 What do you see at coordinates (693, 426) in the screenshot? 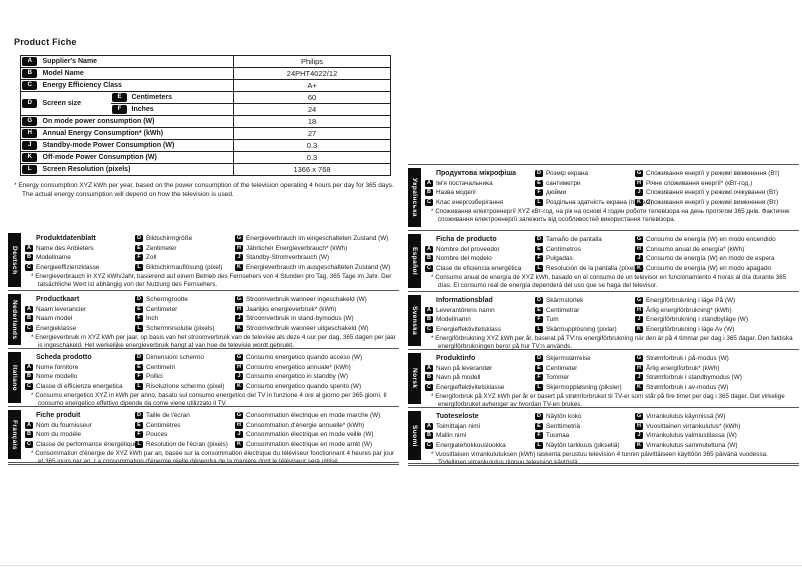
I see `entry-label: Vuosittainen virrankulutus* (kWh)` at bounding box center [693, 426].